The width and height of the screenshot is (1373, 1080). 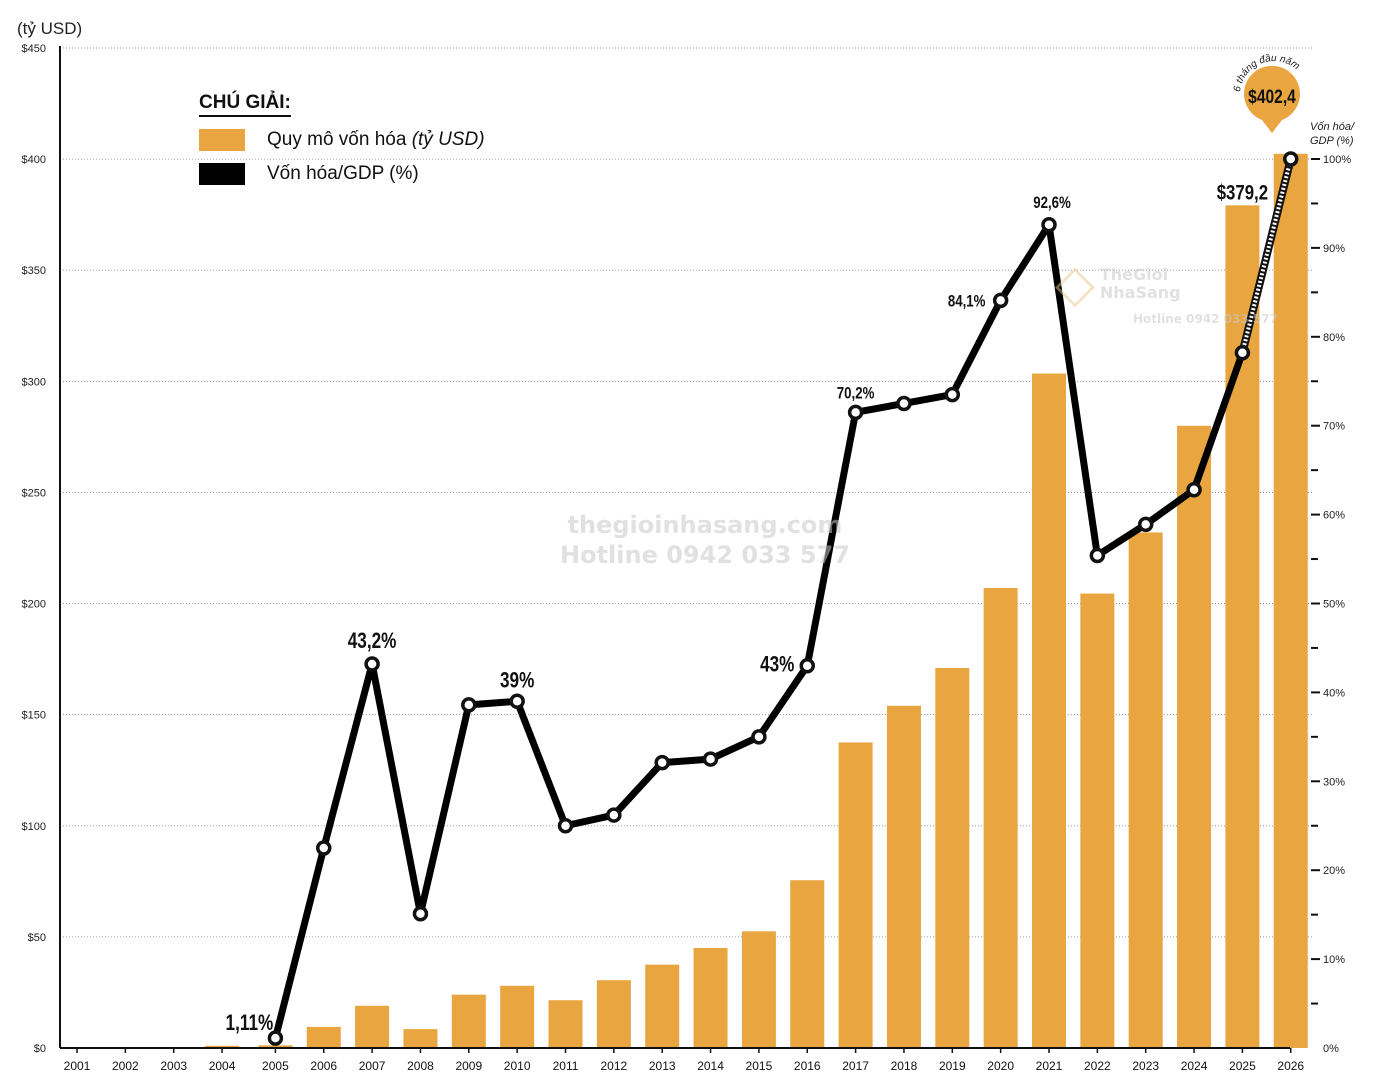 What do you see at coordinates (372, 641) in the screenshot?
I see `line-data-label: 43,2%` at bounding box center [372, 641].